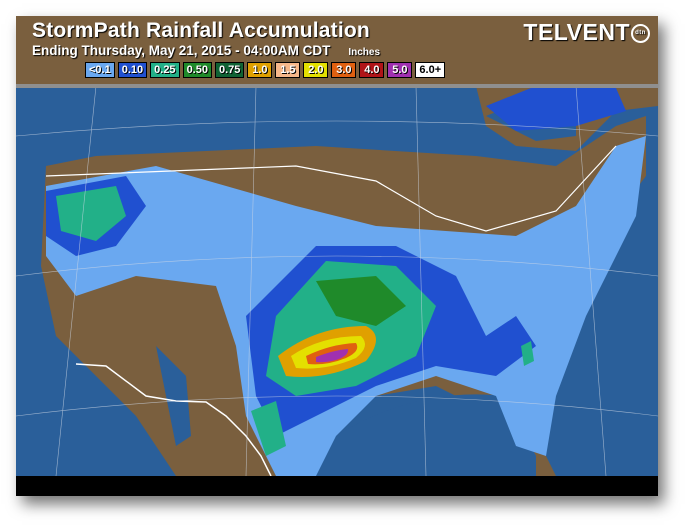  Describe the element at coordinates (100, 70) in the screenshot. I see `legend-swatch: <0.1` at that location.